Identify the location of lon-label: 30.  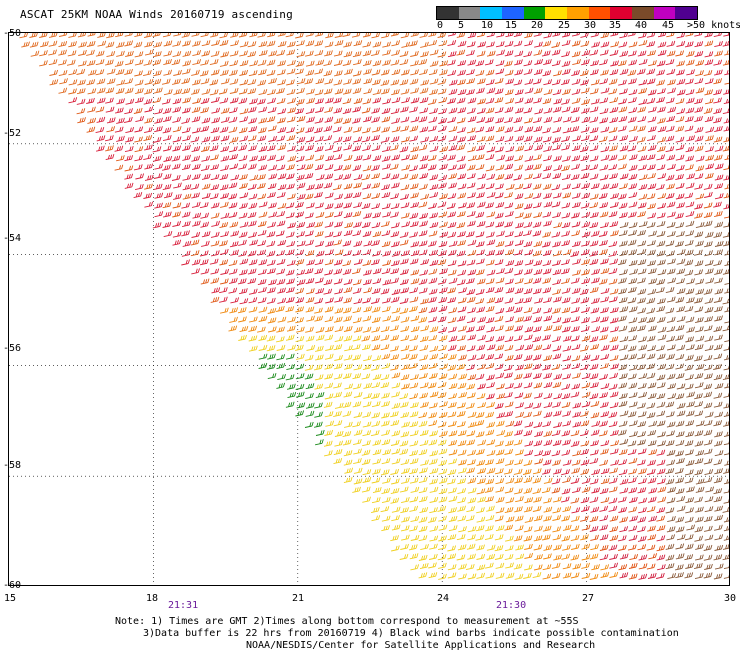
(730, 598).